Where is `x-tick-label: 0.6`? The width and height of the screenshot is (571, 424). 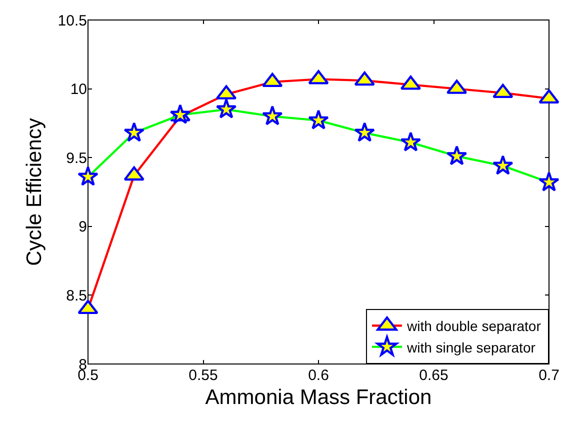 x-tick-label: 0.6 is located at coordinates (318, 375).